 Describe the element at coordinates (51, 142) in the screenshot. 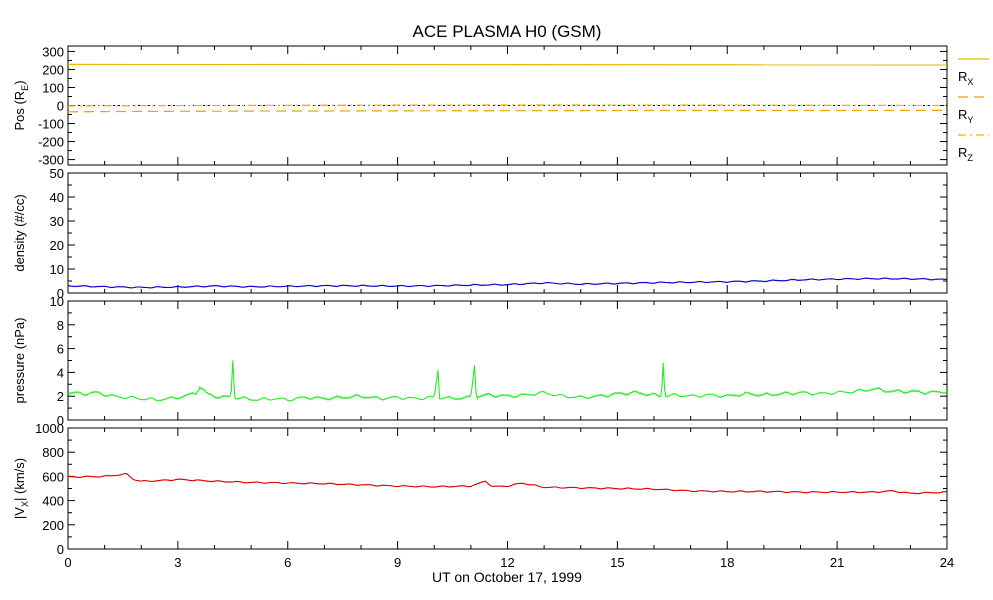

I see `y-tick-label: -200` at that location.